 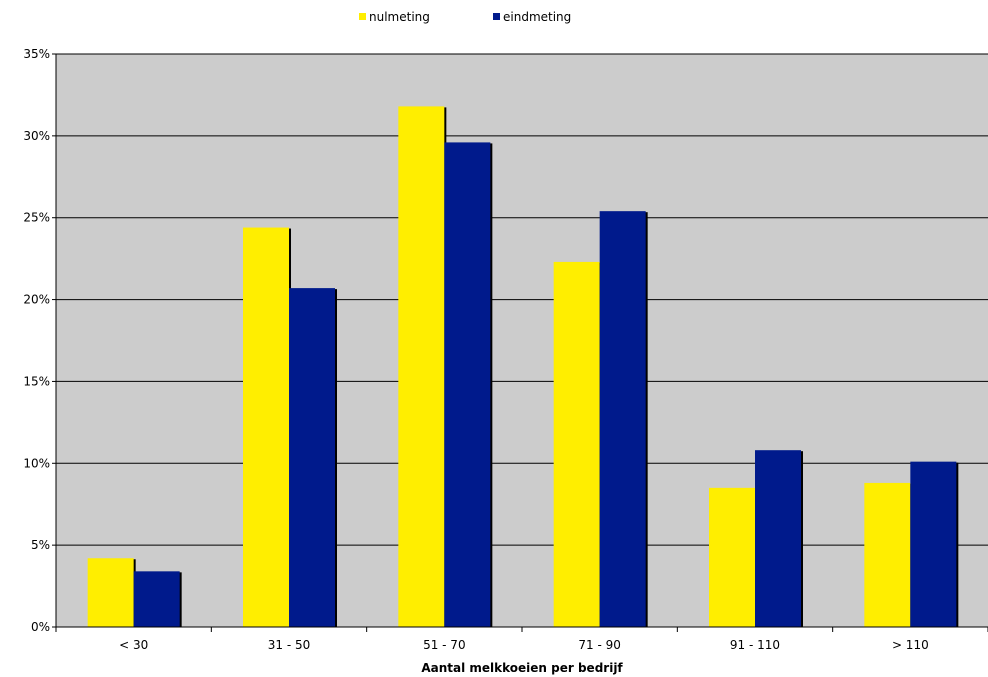 I want to click on x-tick-labels: < 30 31 - 50 51 - 70 71 - 90 91 - 110 > 110, so click(x=524, y=645).